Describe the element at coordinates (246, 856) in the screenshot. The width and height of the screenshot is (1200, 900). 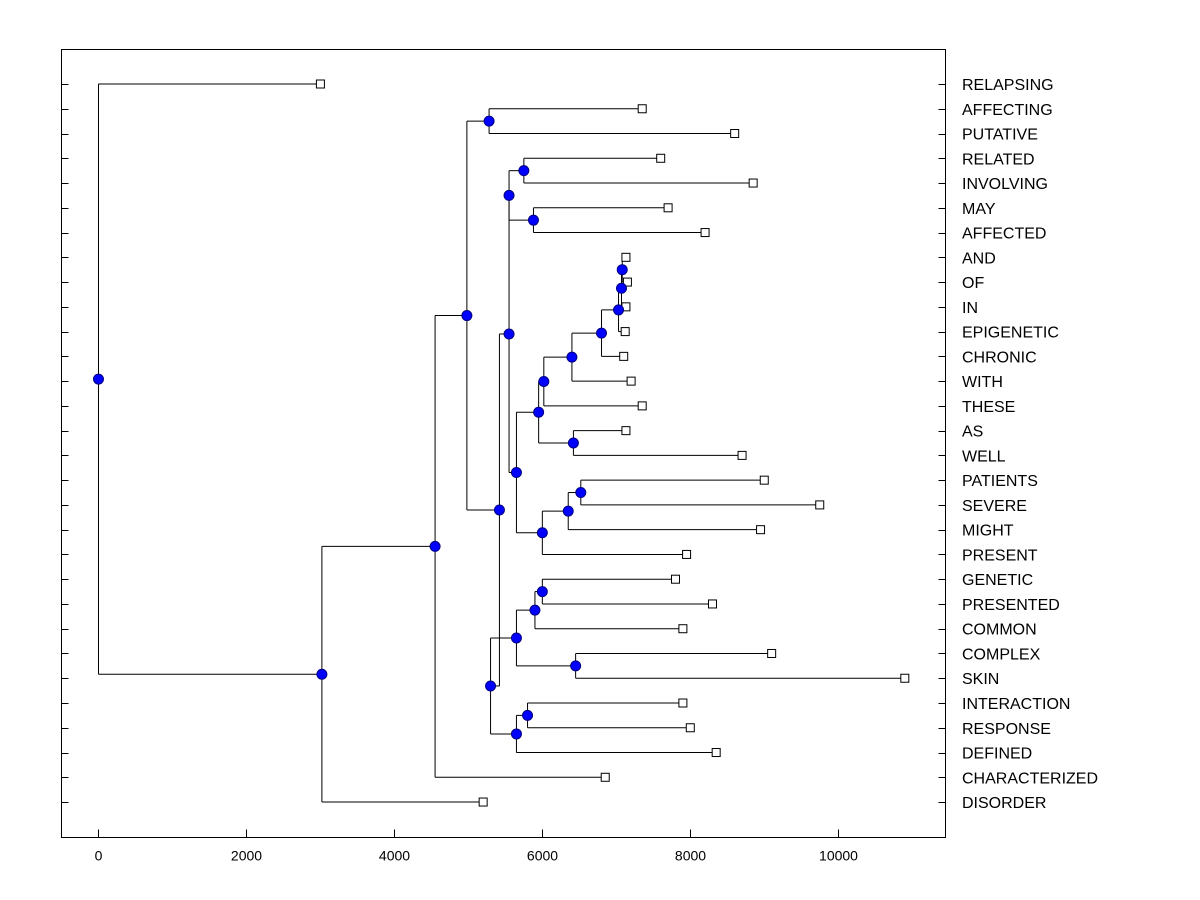
I see `x-tick-label: 2000` at that location.